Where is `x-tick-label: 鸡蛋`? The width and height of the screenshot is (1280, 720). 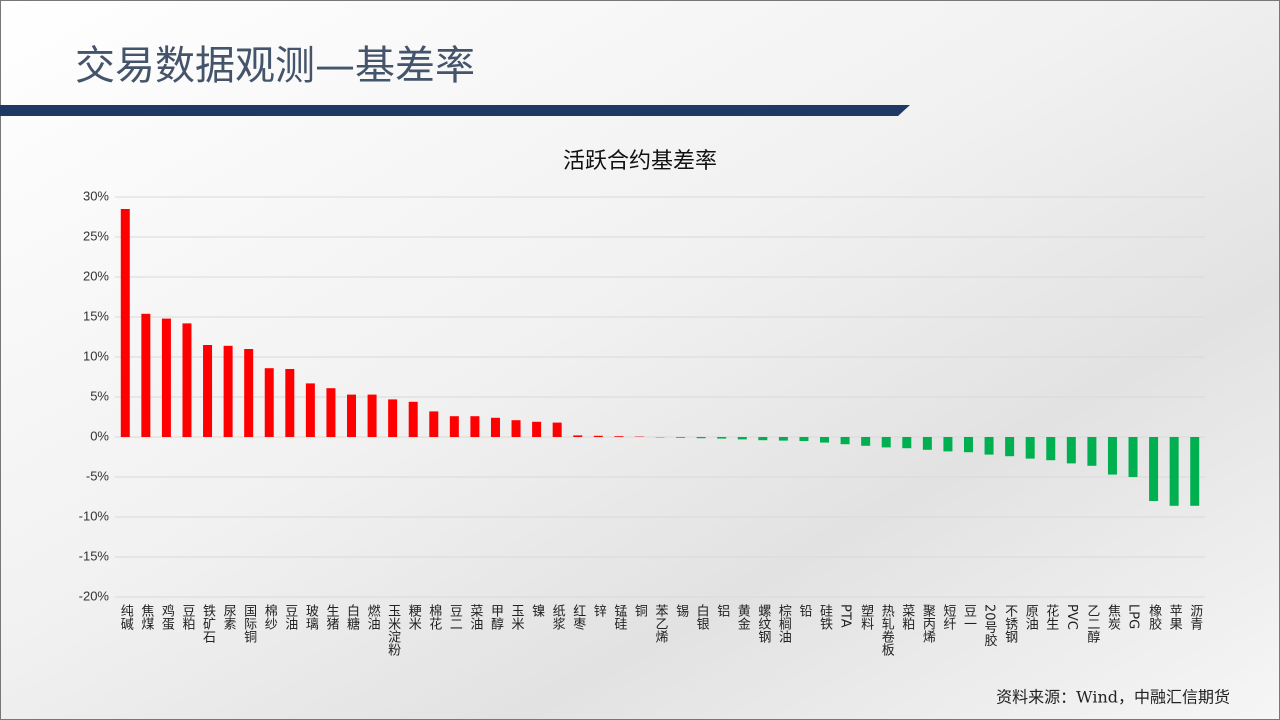 x-tick-label: 鸡蛋 is located at coordinates (167, 617).